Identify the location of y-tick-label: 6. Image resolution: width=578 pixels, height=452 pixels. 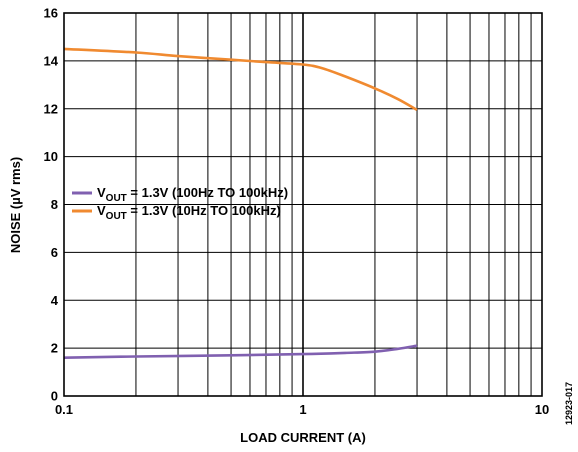
(54, 252).